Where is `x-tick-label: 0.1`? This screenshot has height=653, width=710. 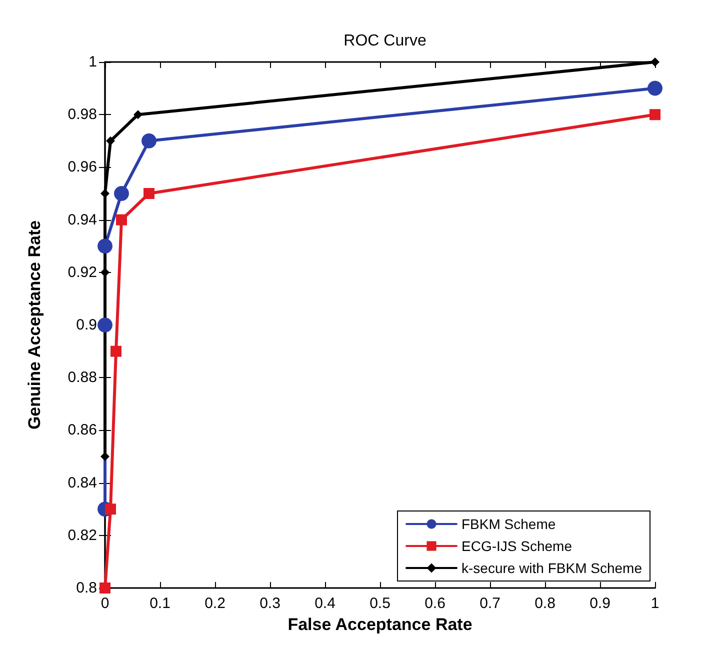 x-tick-label: 0.1 is located at coordinates (160, 603).